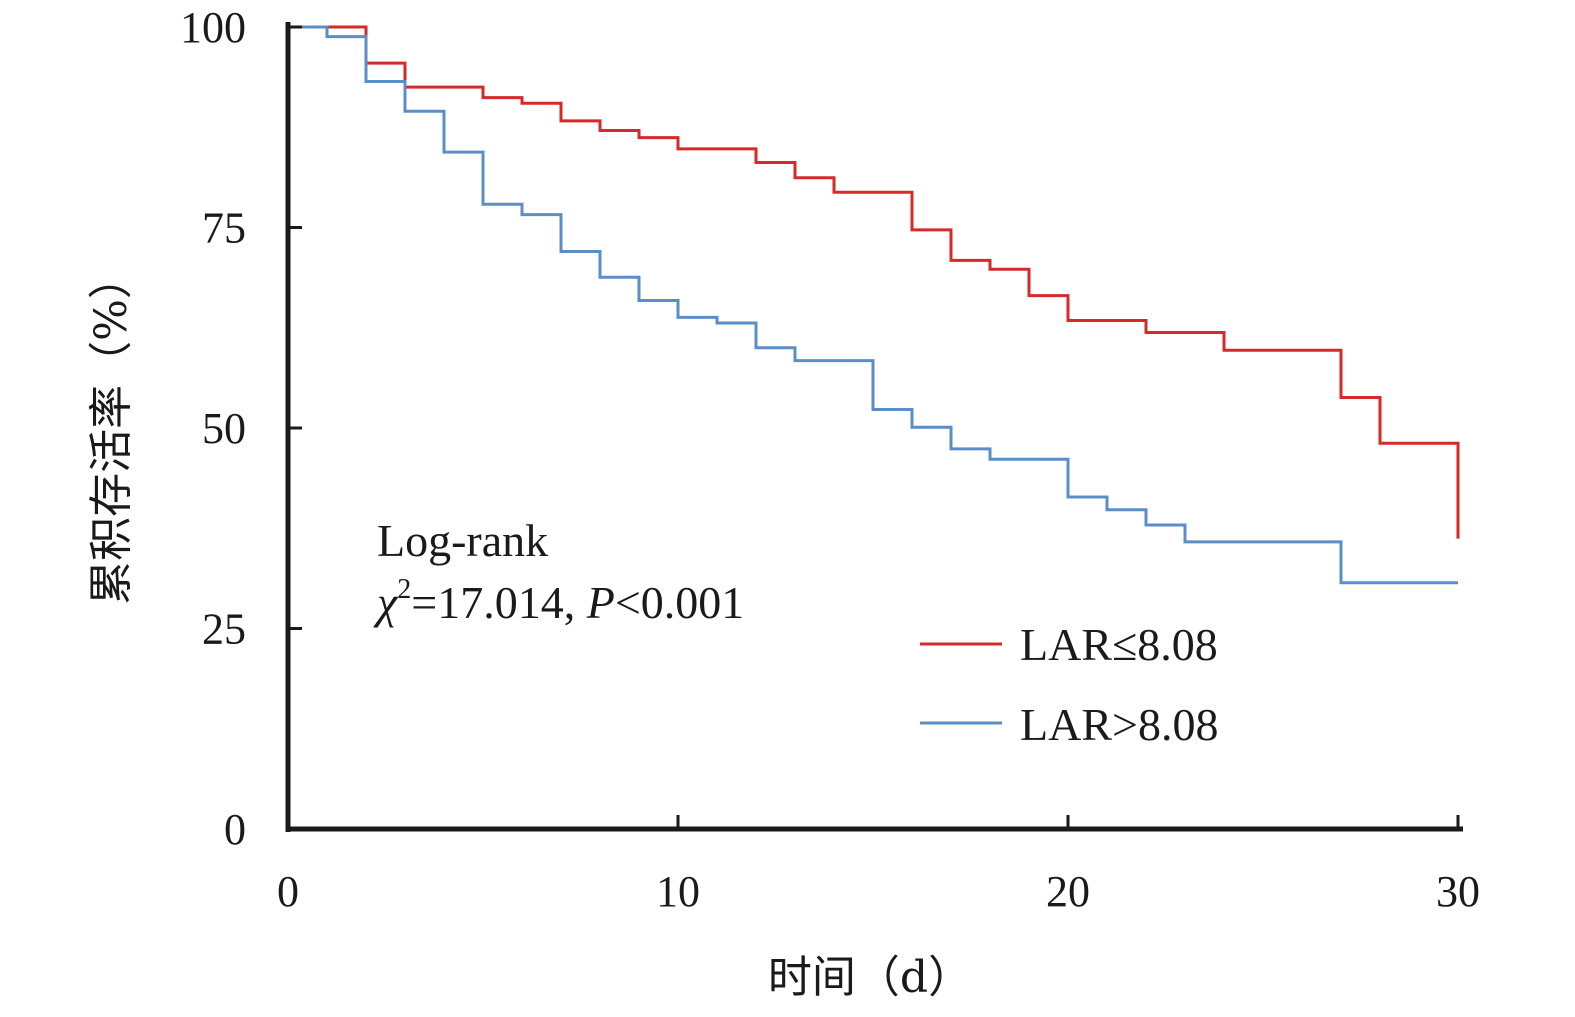 The height and width of the screenshot is (1017, 1575). I want to click on x-tick-label: 30, so click(1458, 891).